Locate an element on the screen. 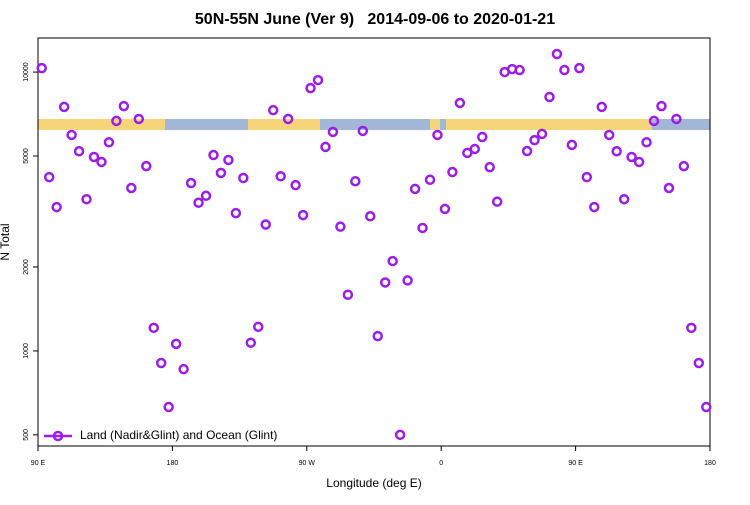 Image resolution: width=750 pixels, height=505 pixels. legend-marker is located at coordinates (58, 436).